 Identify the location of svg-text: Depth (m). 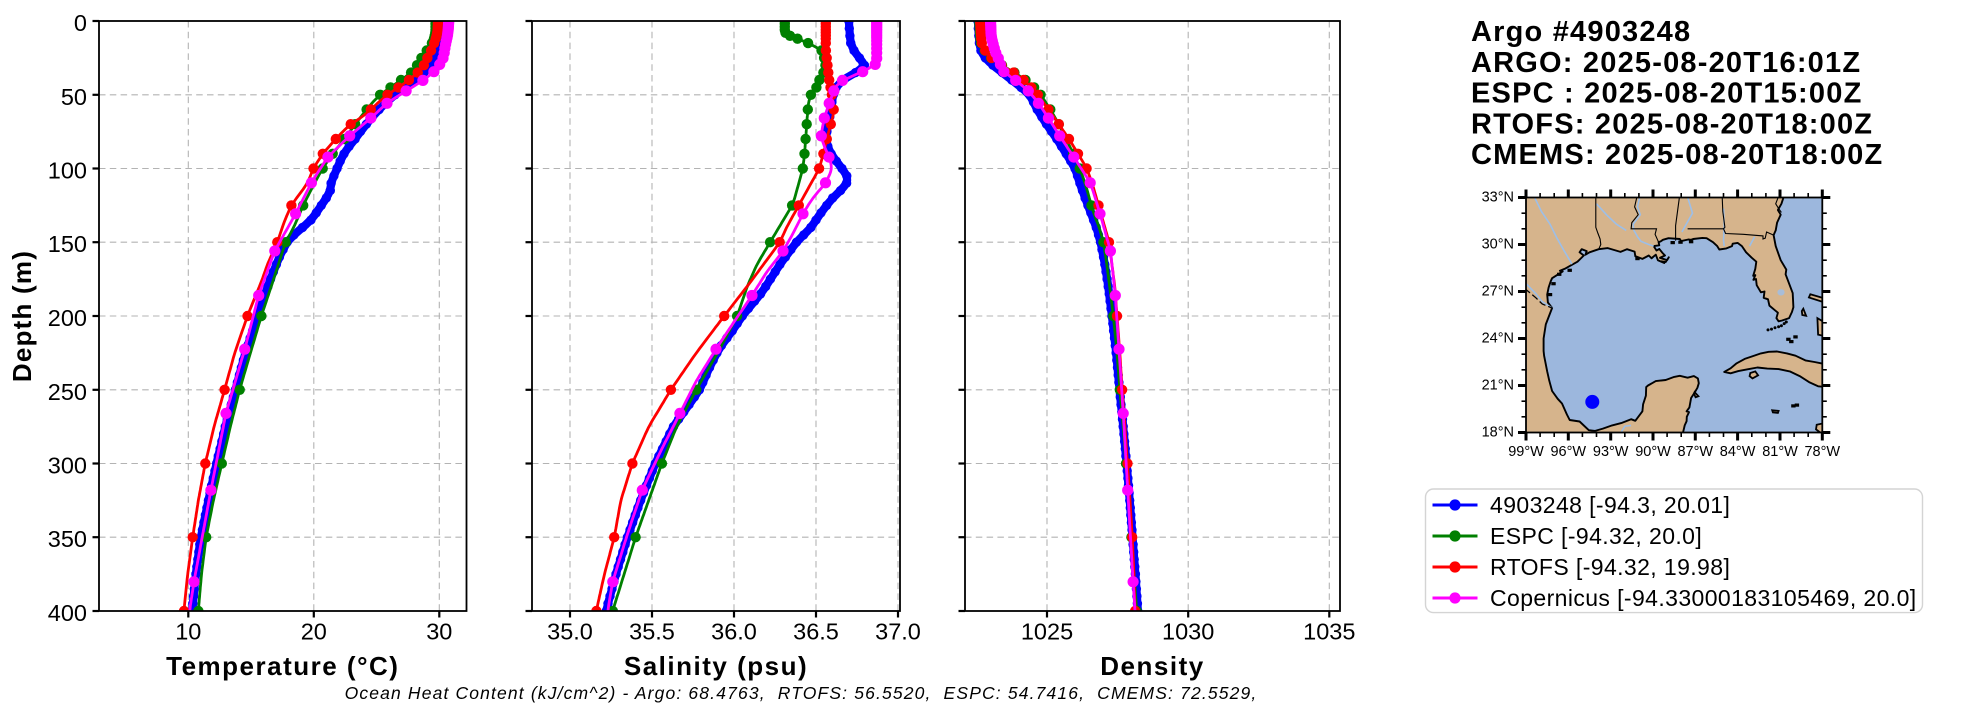
(22, 316).